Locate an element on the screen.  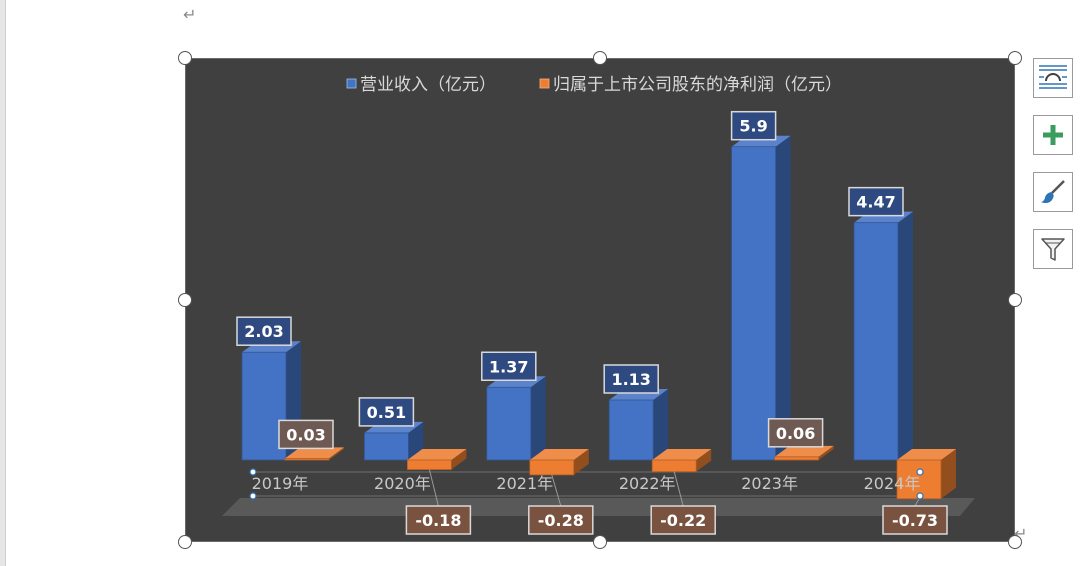
resize-handle-top-left is located at coordinates (185, 58).